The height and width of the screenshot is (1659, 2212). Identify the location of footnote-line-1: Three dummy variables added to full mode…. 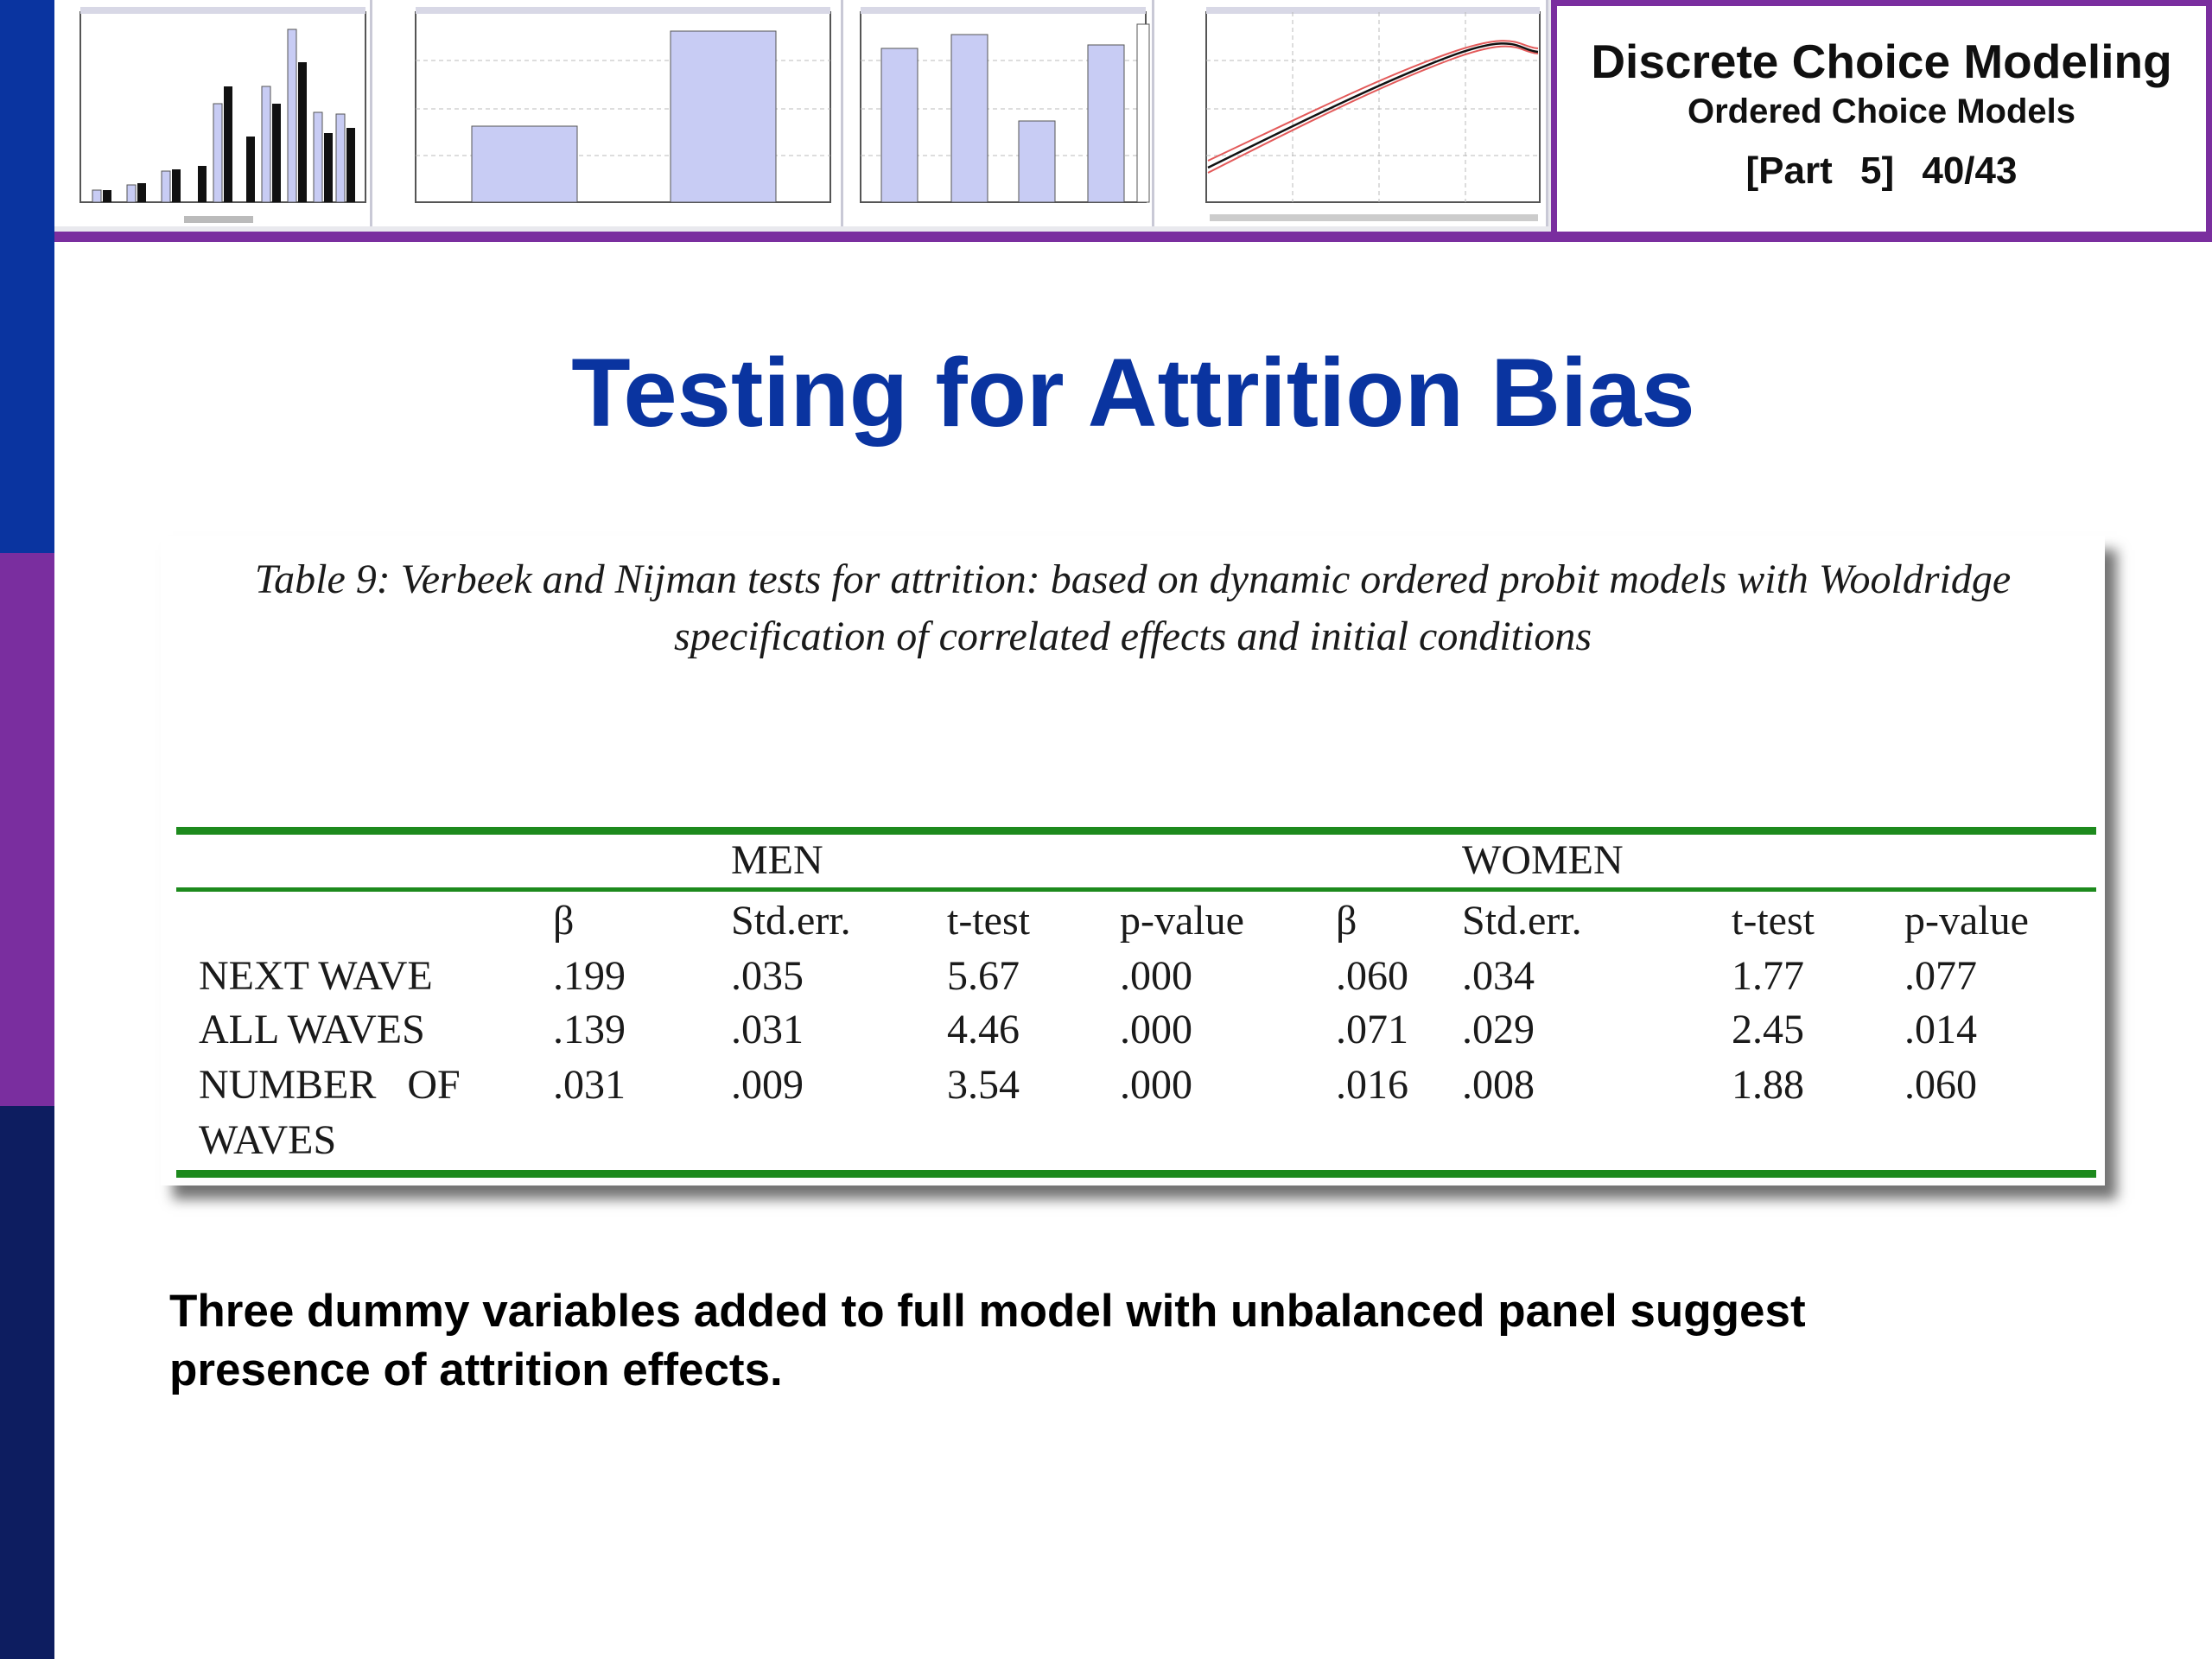
(987, 1311).